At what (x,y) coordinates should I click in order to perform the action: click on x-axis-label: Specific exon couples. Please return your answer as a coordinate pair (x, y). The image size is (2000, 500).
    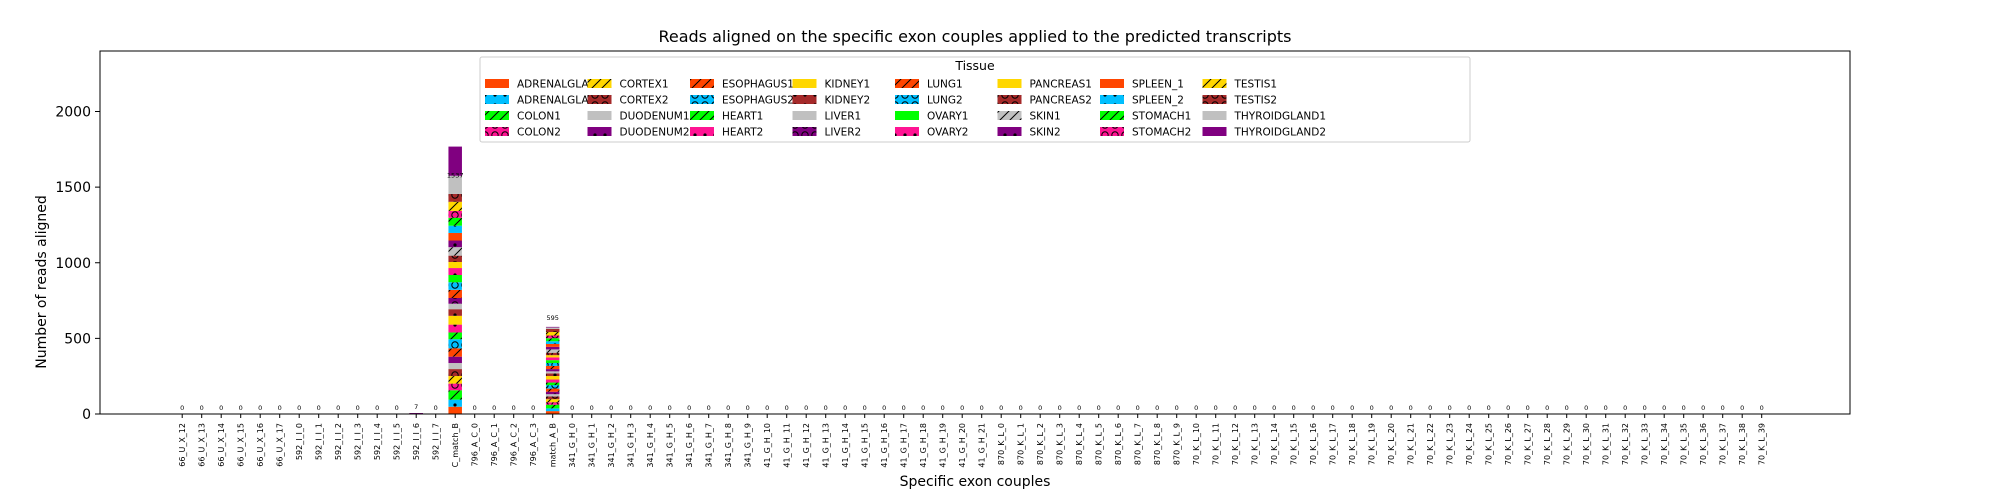
    Looking at the image, I should click on (975, 482).